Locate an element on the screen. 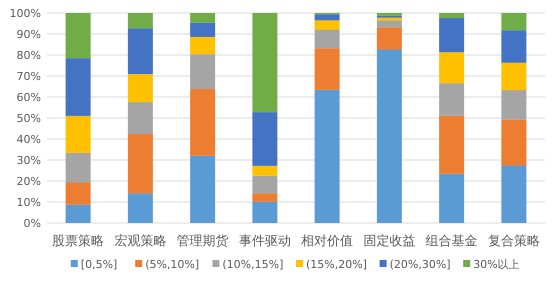 The image size is (552, 284). y-tick-label: 30% is located at coordinates (28, 160).